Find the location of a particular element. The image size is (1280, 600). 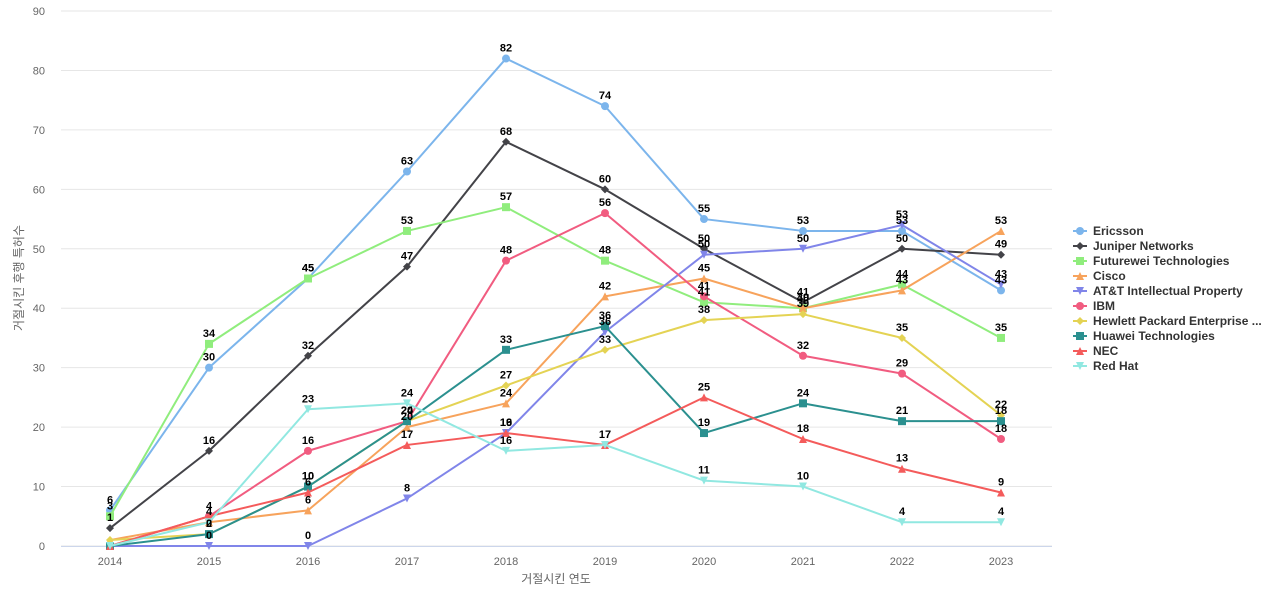

data-label: 20 is located at coordinates (407, 411).